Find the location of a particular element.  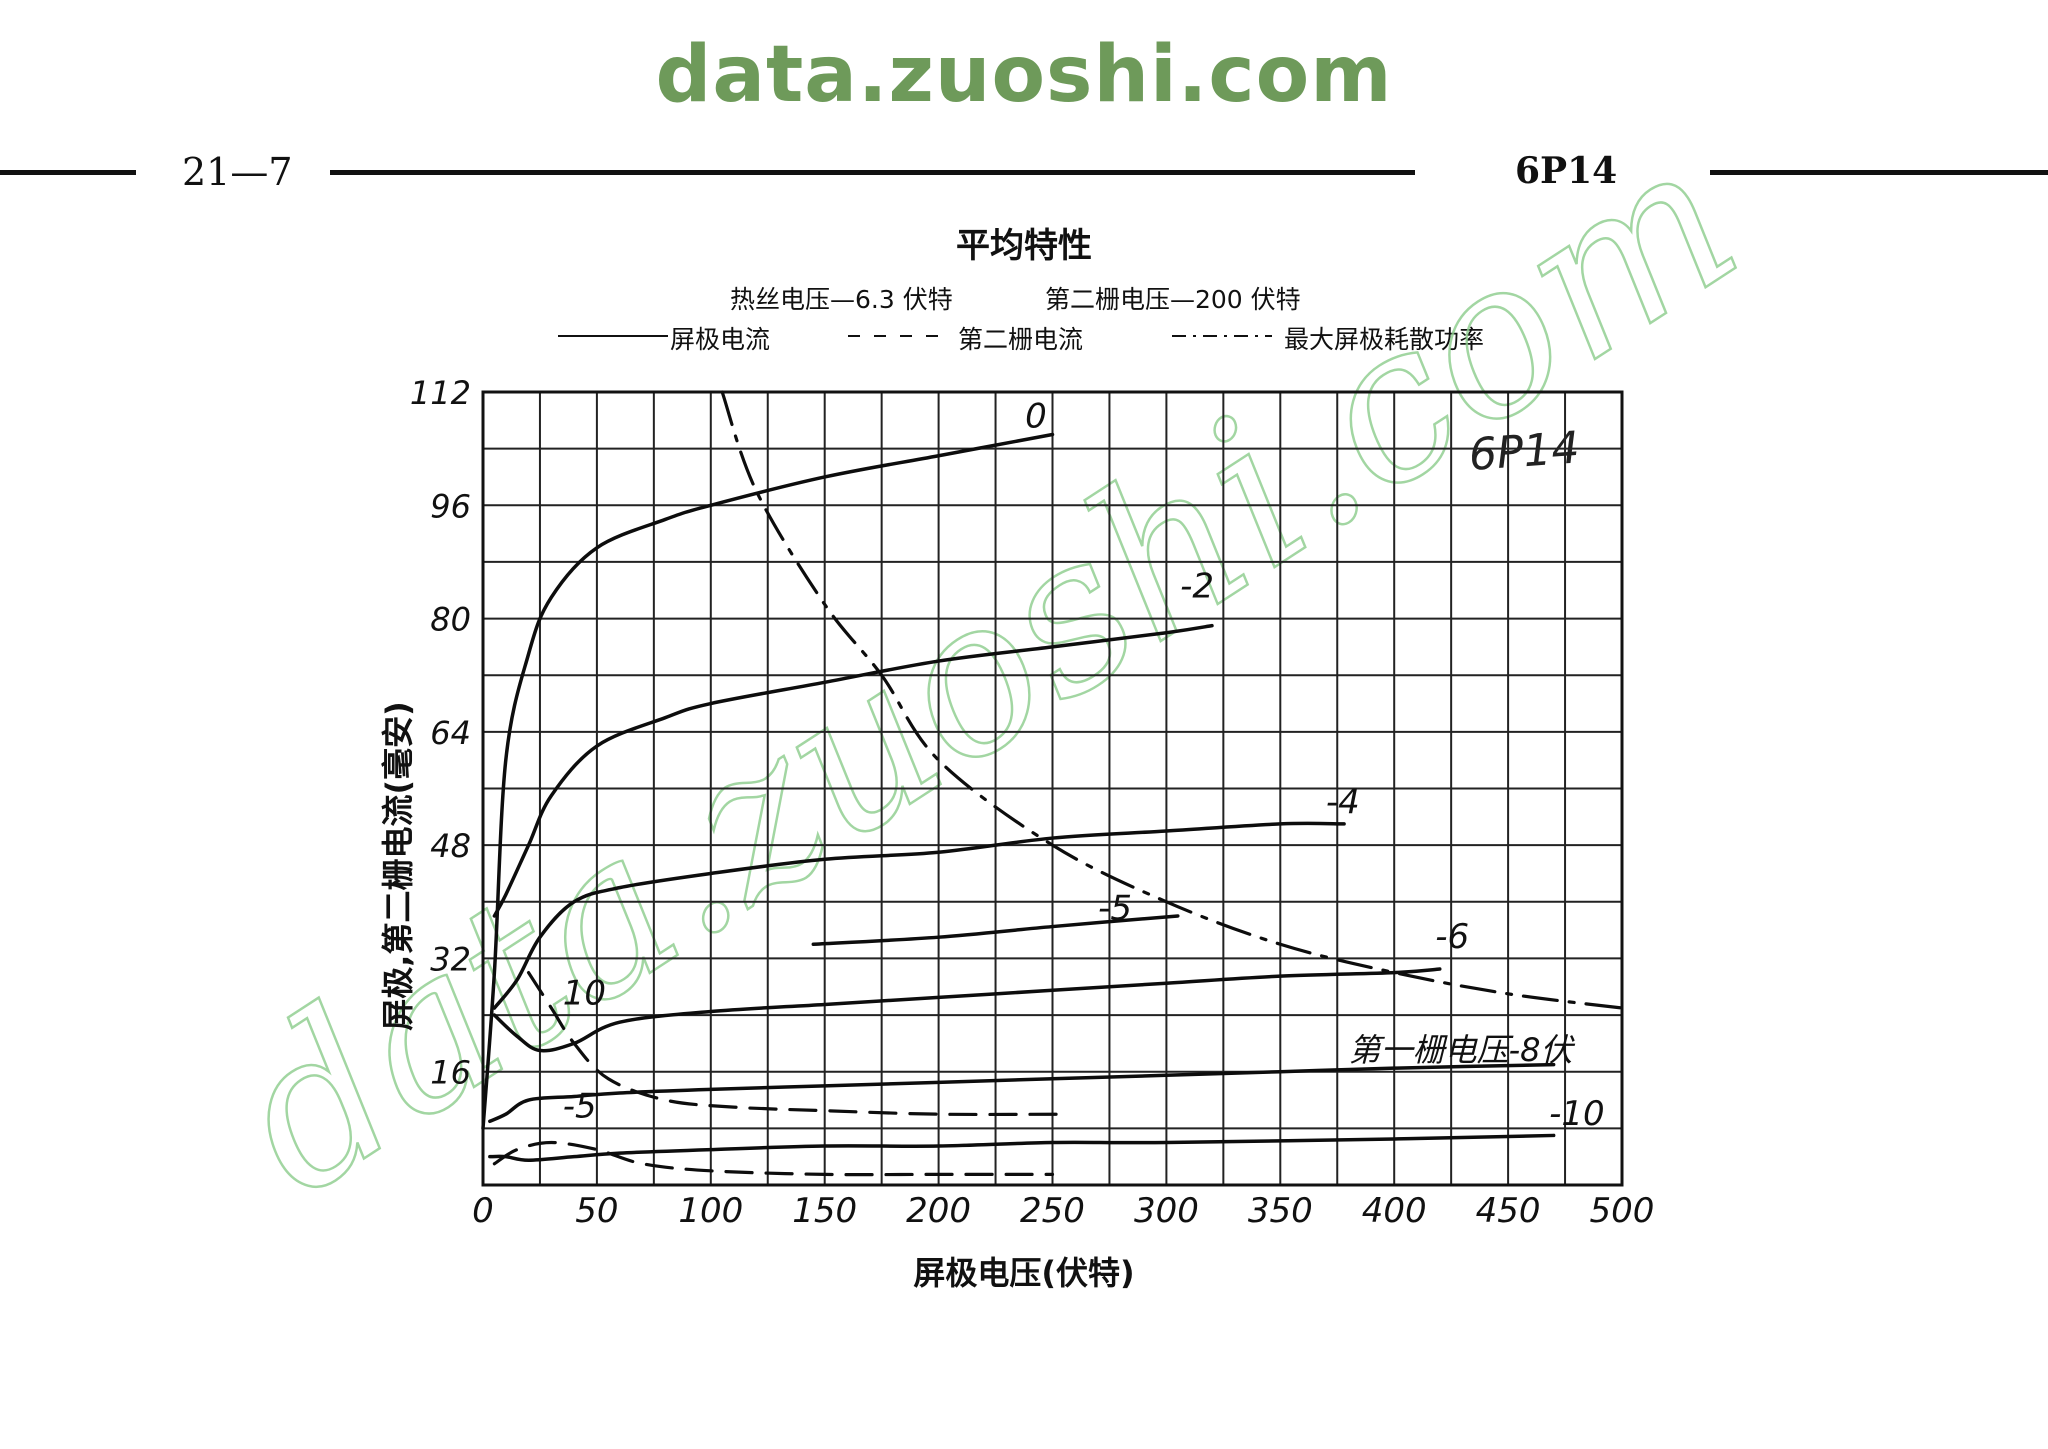

curve-label: 0 is located at coordinates (1036, 416).